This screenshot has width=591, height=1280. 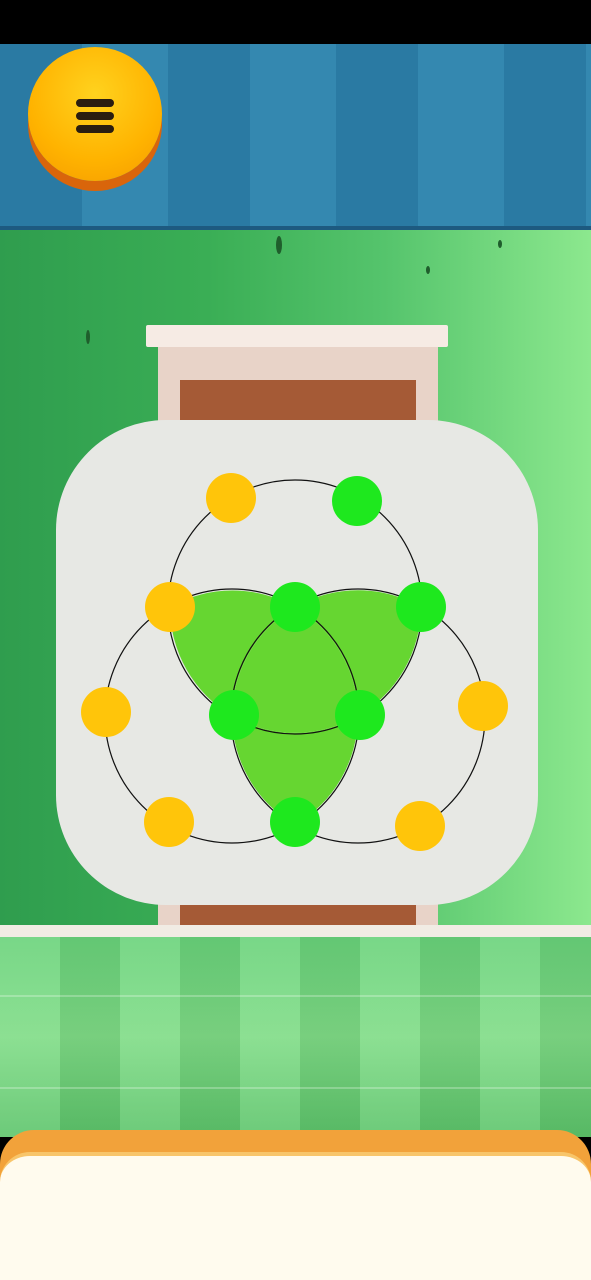 What do you see at coordinates (295, 931) in the screenshot?
I see `baseboard` at bounding box center [295, 931].